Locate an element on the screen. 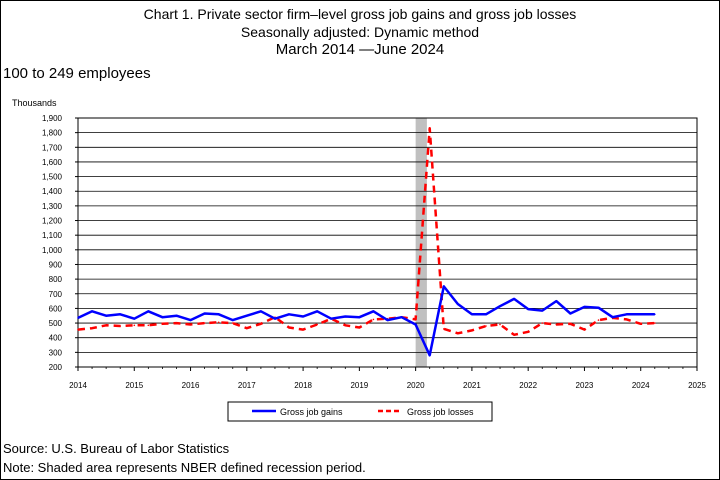 This screenshot has width=720, height=480. y-tick-label: 900 is located at coordinates (56, 264).